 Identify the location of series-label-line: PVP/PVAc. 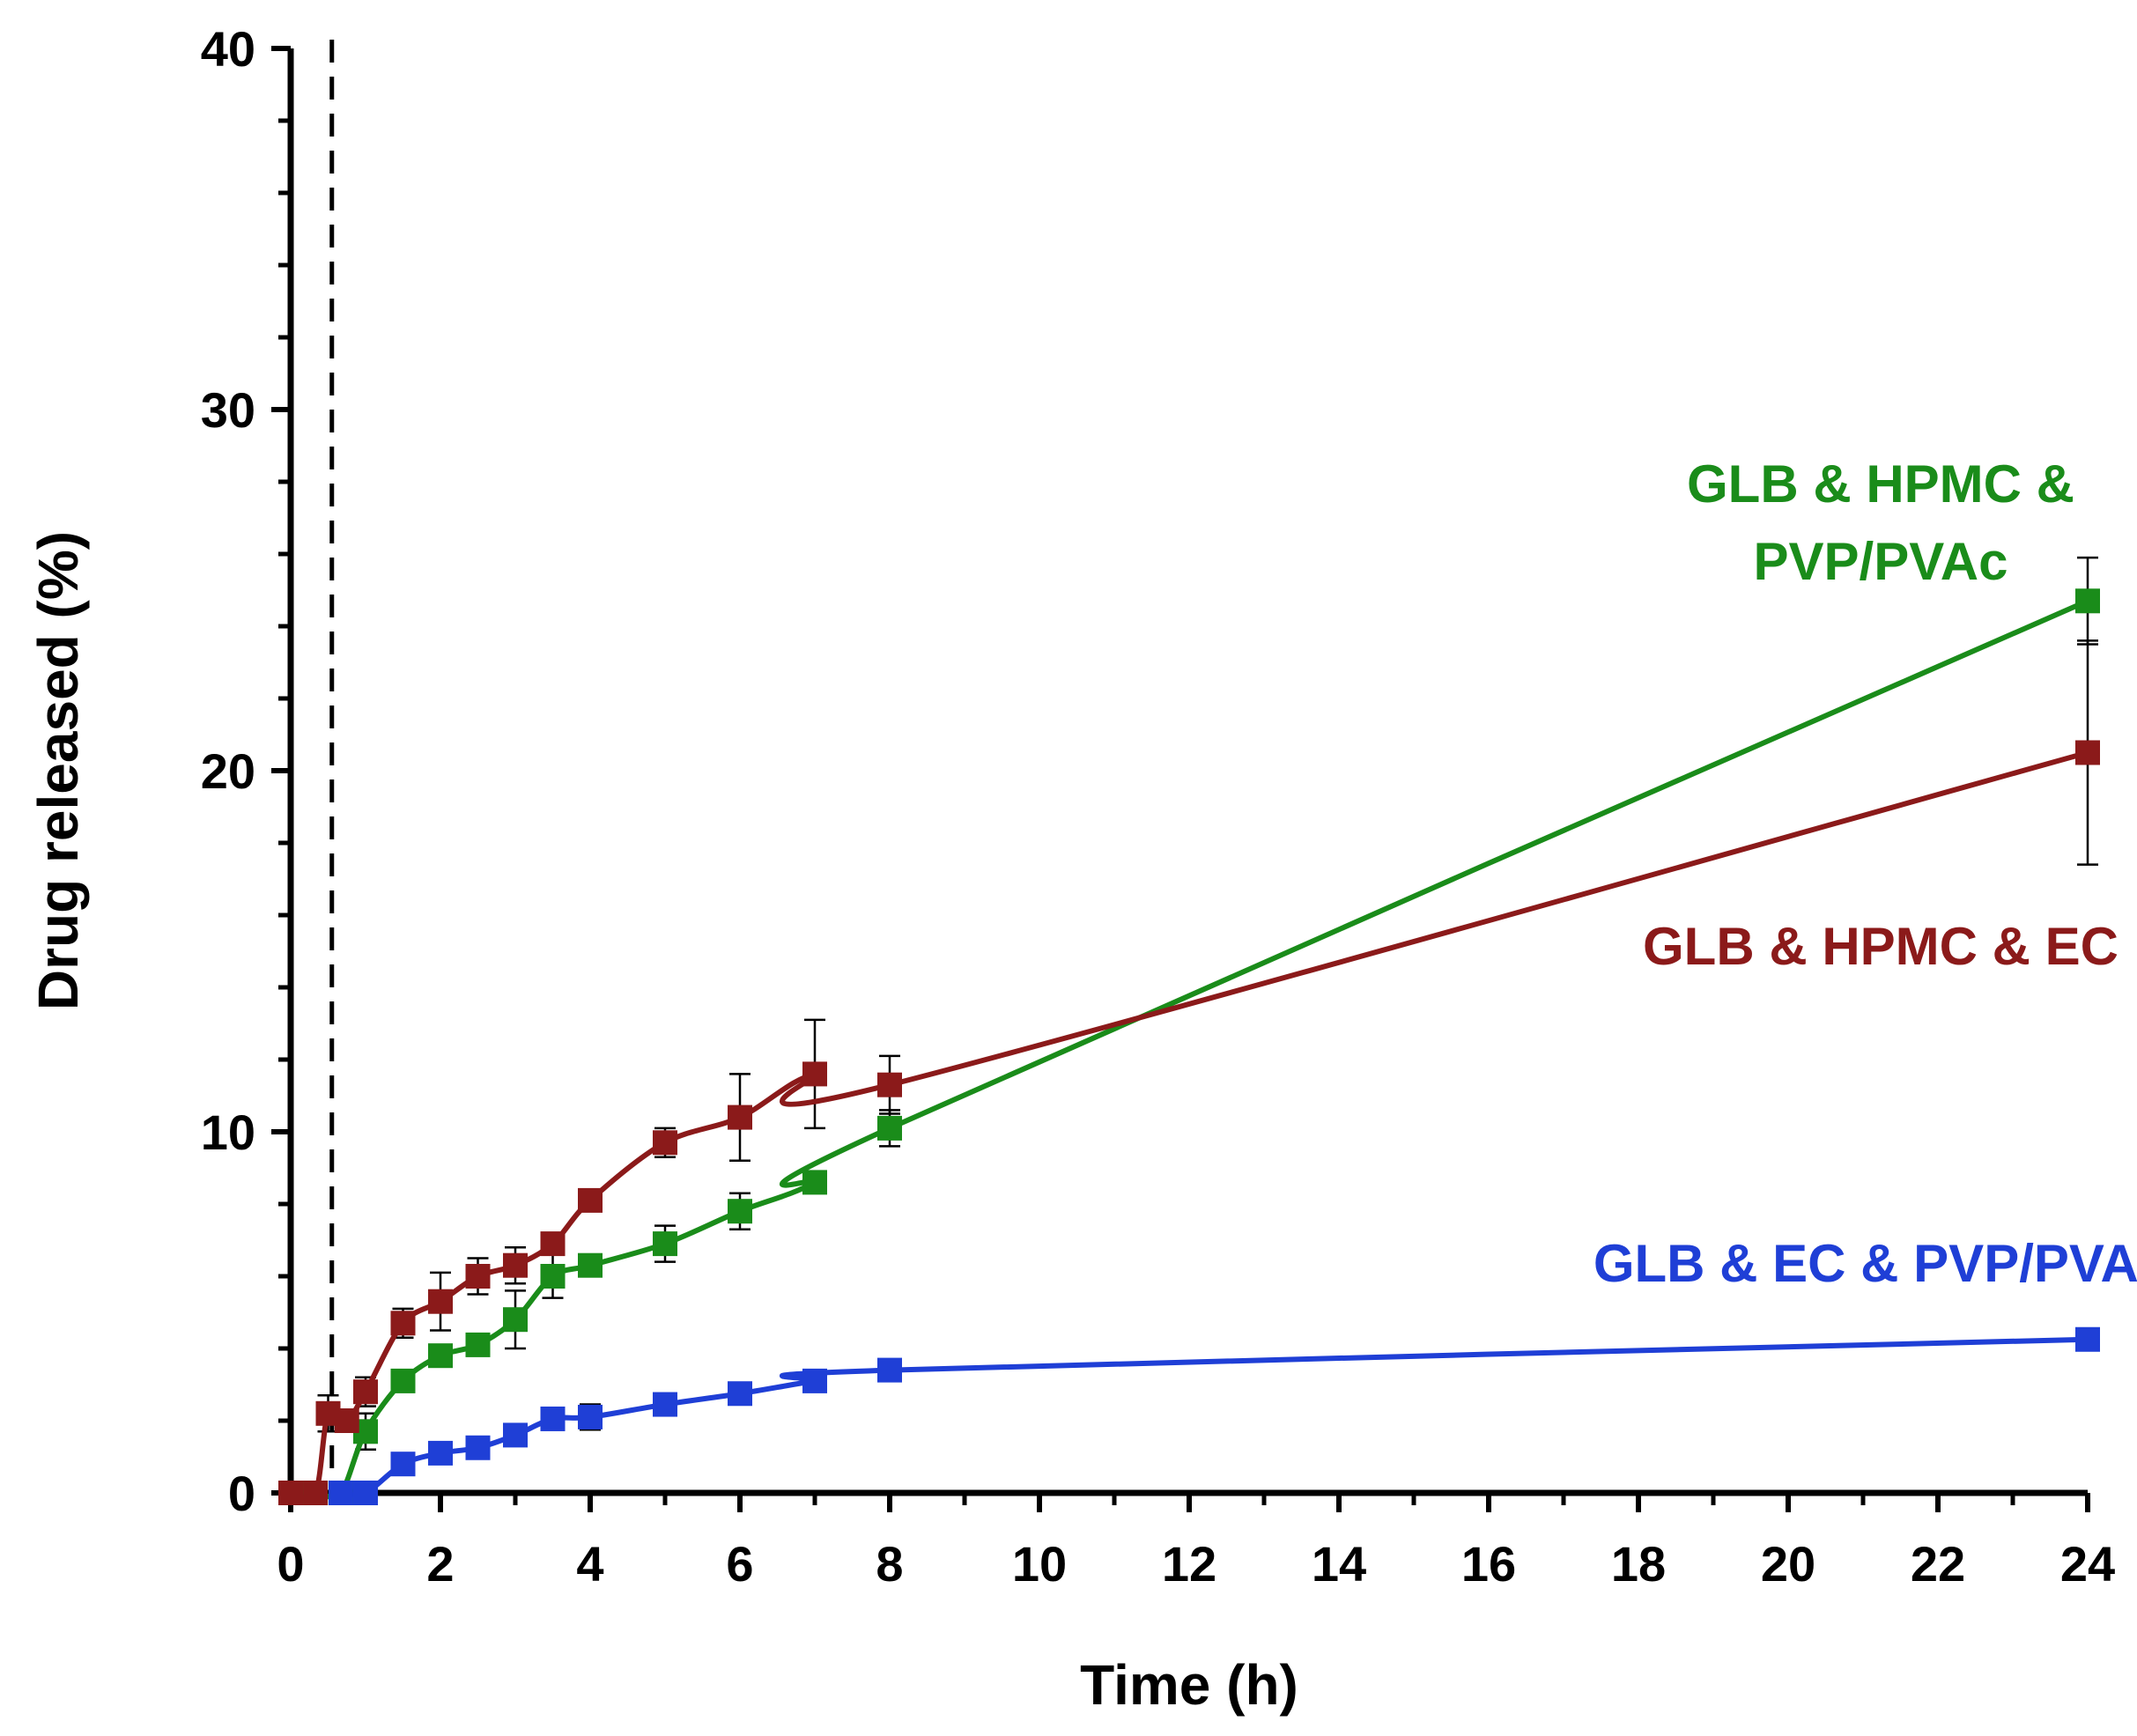
(1880, 561).